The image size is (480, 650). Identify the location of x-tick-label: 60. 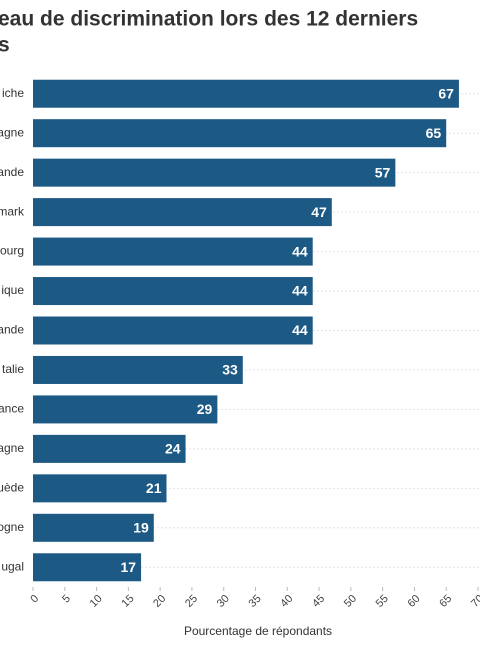
(413, 601).